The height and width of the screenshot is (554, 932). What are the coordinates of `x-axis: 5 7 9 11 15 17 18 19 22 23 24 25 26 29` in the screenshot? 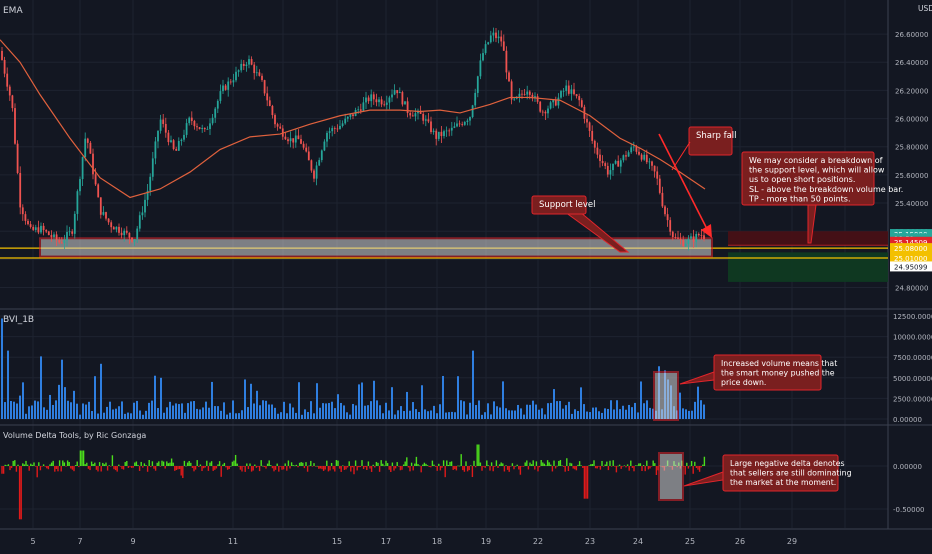 It's located at (413, 541).